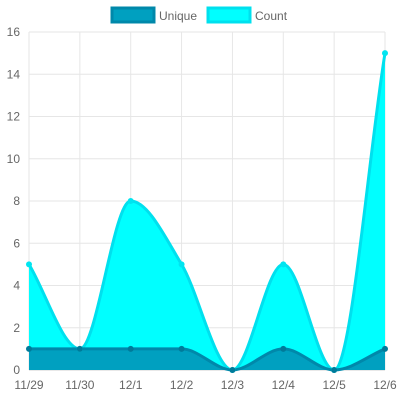 This screenshot has height=405, width=400. Describe the element at coordinates (14, 74) in the screenshot. I see `y-tick-label: 14` at that location.